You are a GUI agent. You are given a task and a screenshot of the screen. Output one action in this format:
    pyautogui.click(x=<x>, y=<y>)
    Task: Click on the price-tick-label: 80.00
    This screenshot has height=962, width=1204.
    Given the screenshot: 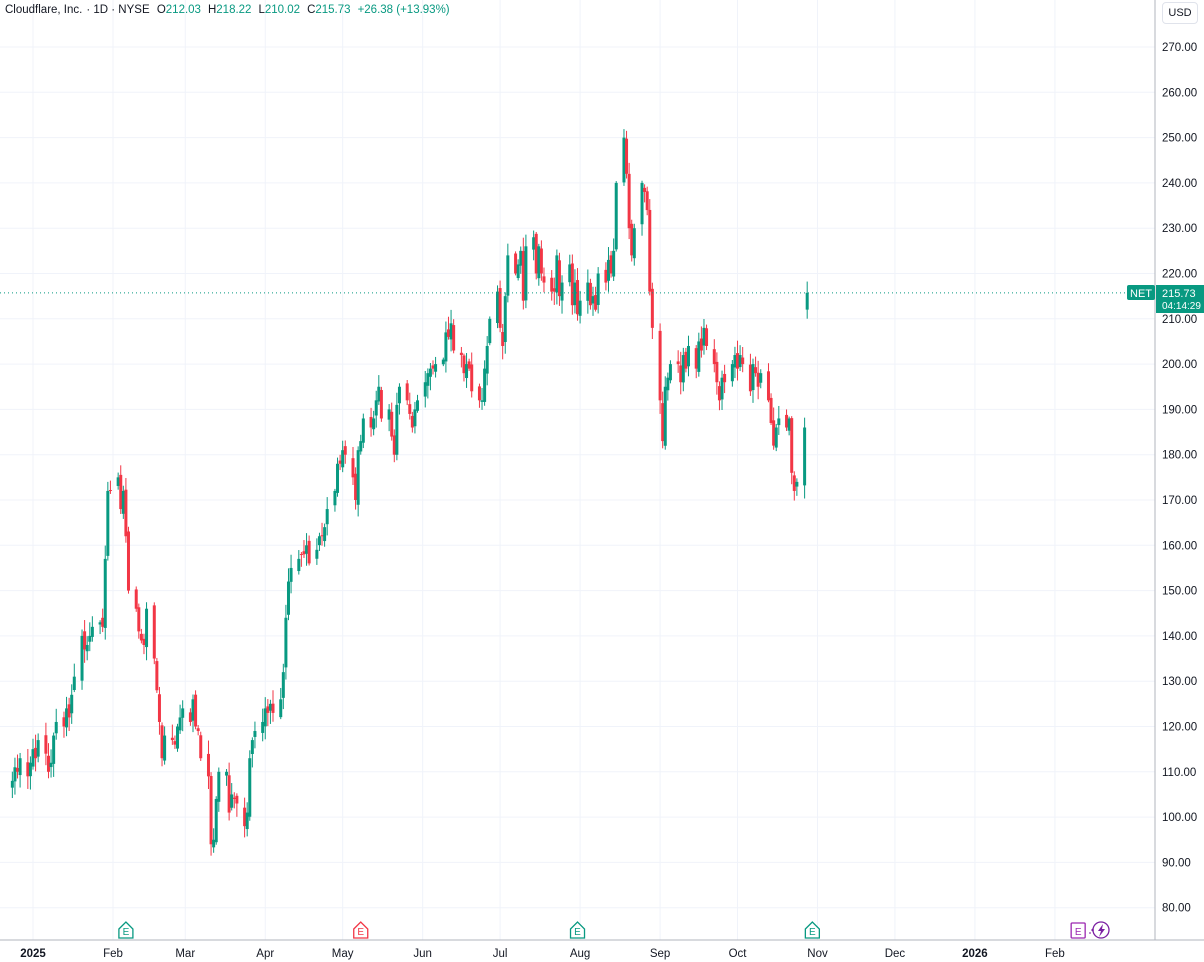 What is the action you would take?
    pyautogui.click(x=1176, y=909)
    